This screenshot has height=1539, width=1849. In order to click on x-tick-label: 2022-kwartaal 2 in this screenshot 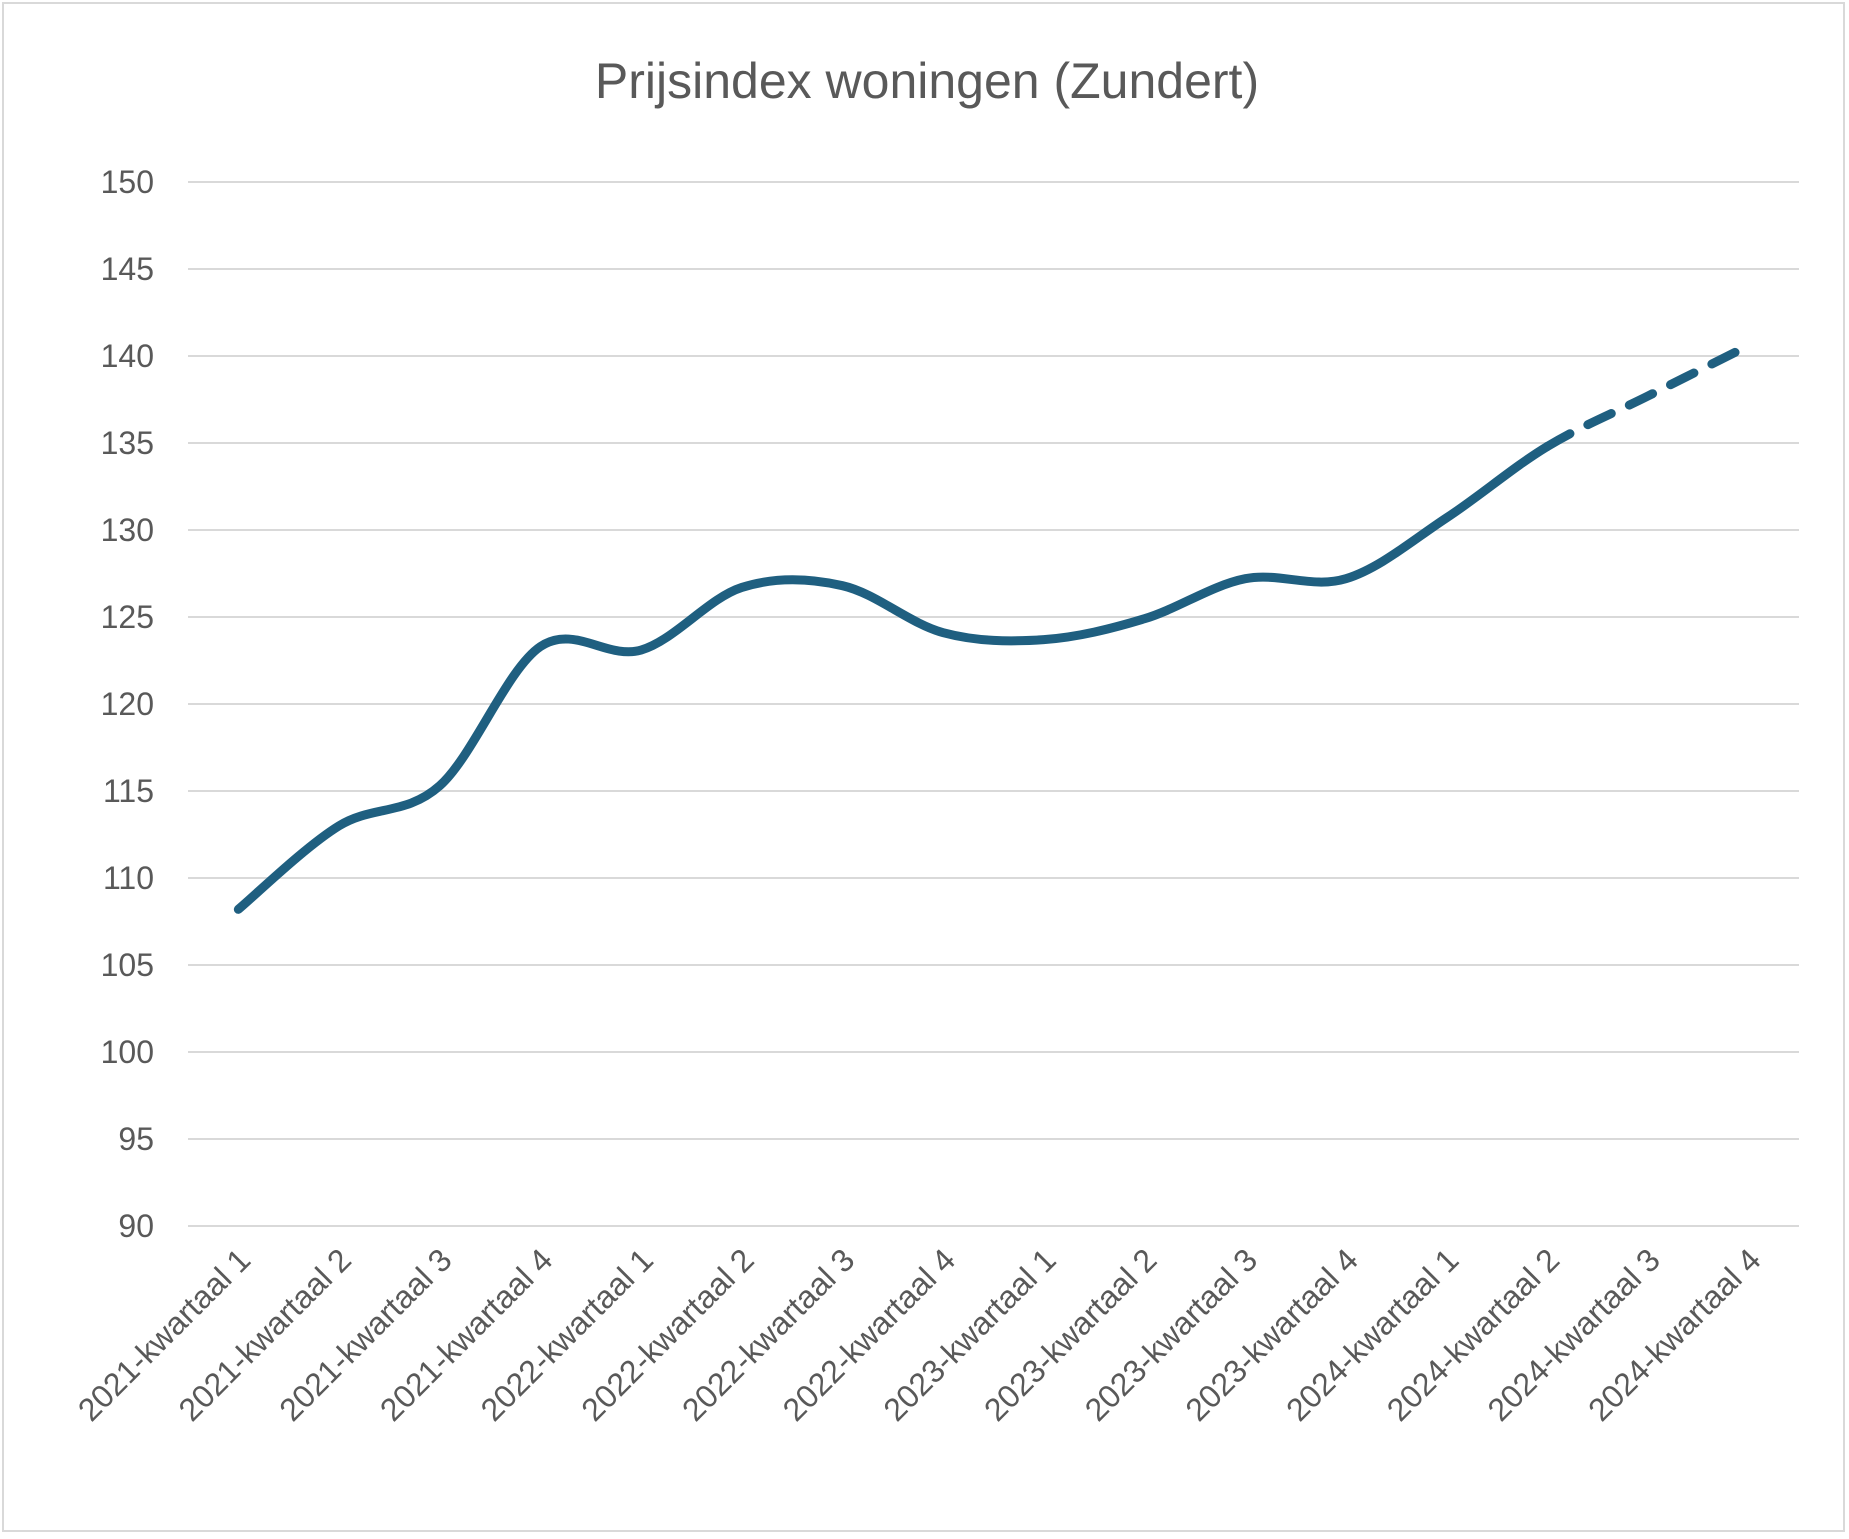, I will do `click(667, 1334)`.